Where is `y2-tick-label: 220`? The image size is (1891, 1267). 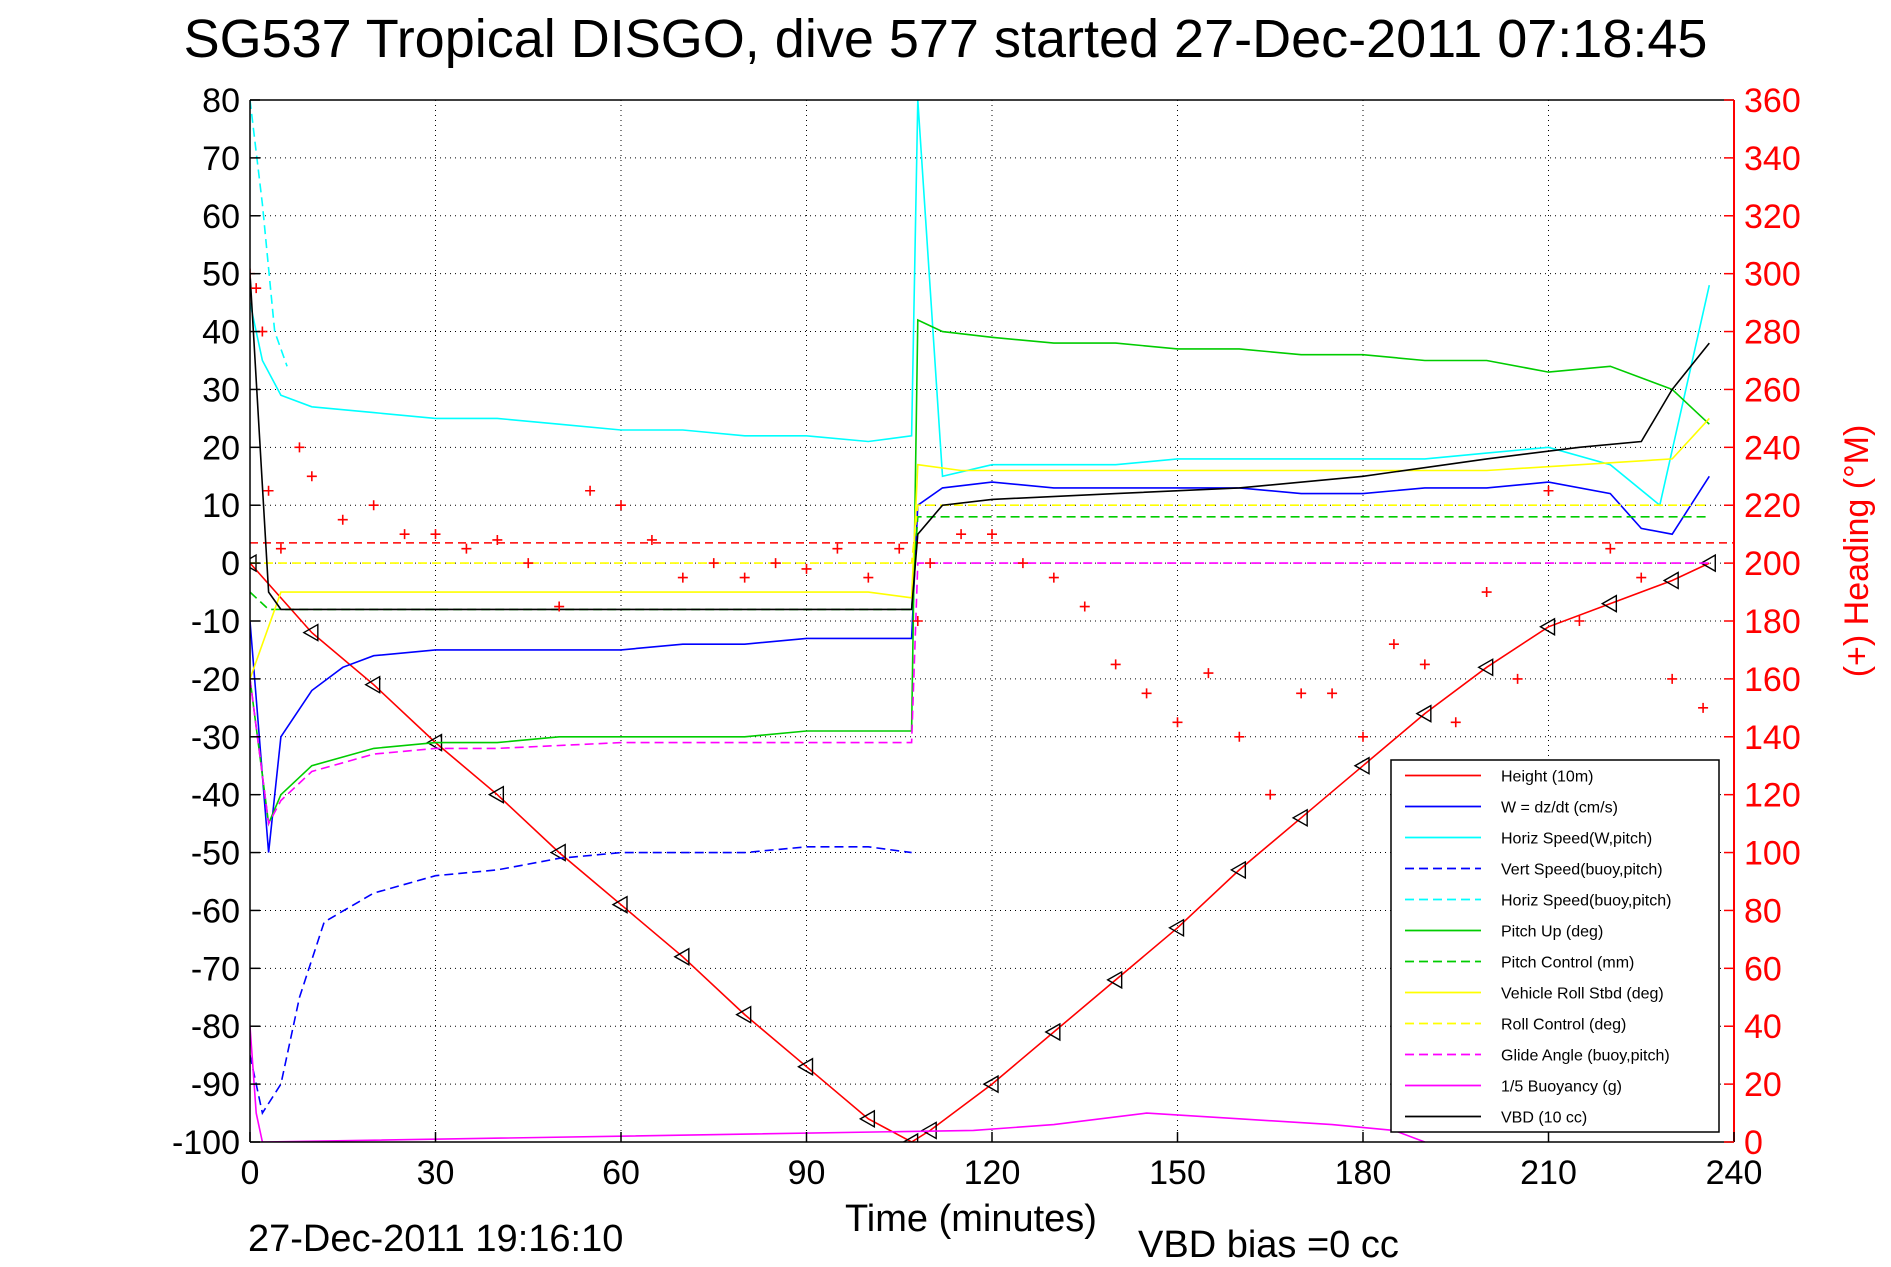 y2-tick-label: 220 is located at coordinates (1772, 506).